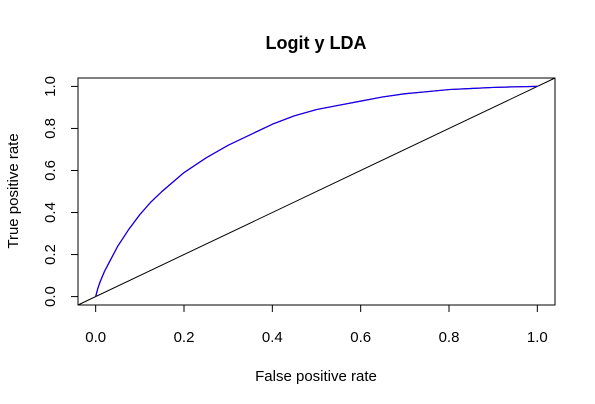  What do you see at coordinates (50, 296) in the screenshot?
I see `y-tick-label: 0.0` at bounding box center [50, 296].